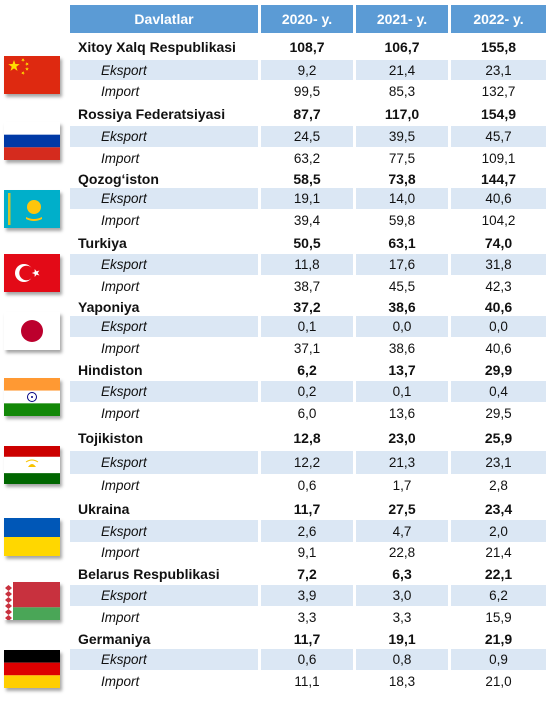 This screenshot has width=550, height=704. Describe the element at coordinates (403, 46) in the screenshot. I see `value-cell-2021: 106,7` at that location.